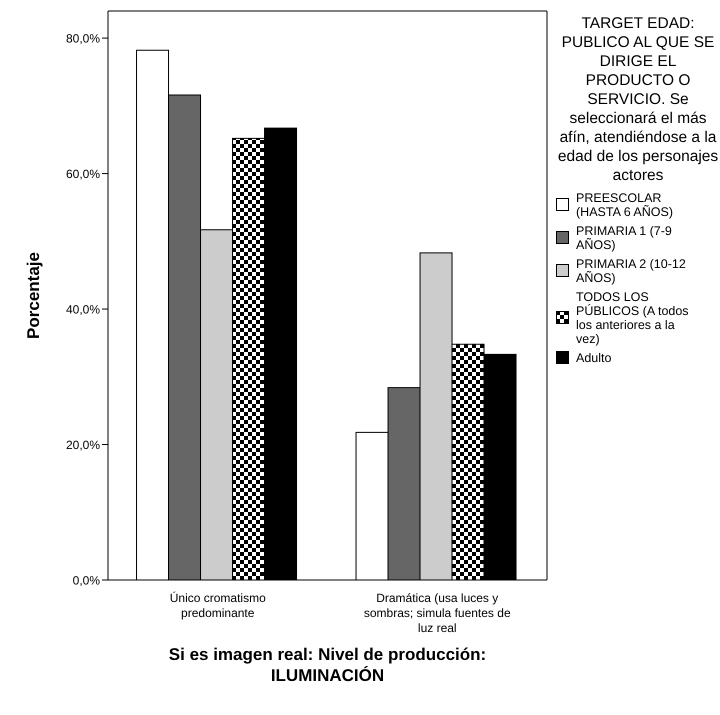 This screenshot has height=715, width=720. What do you see at coordinates (594, 358) in the screenshot?
I see `legend-label: Adulto` at bounding box center [594, 358].